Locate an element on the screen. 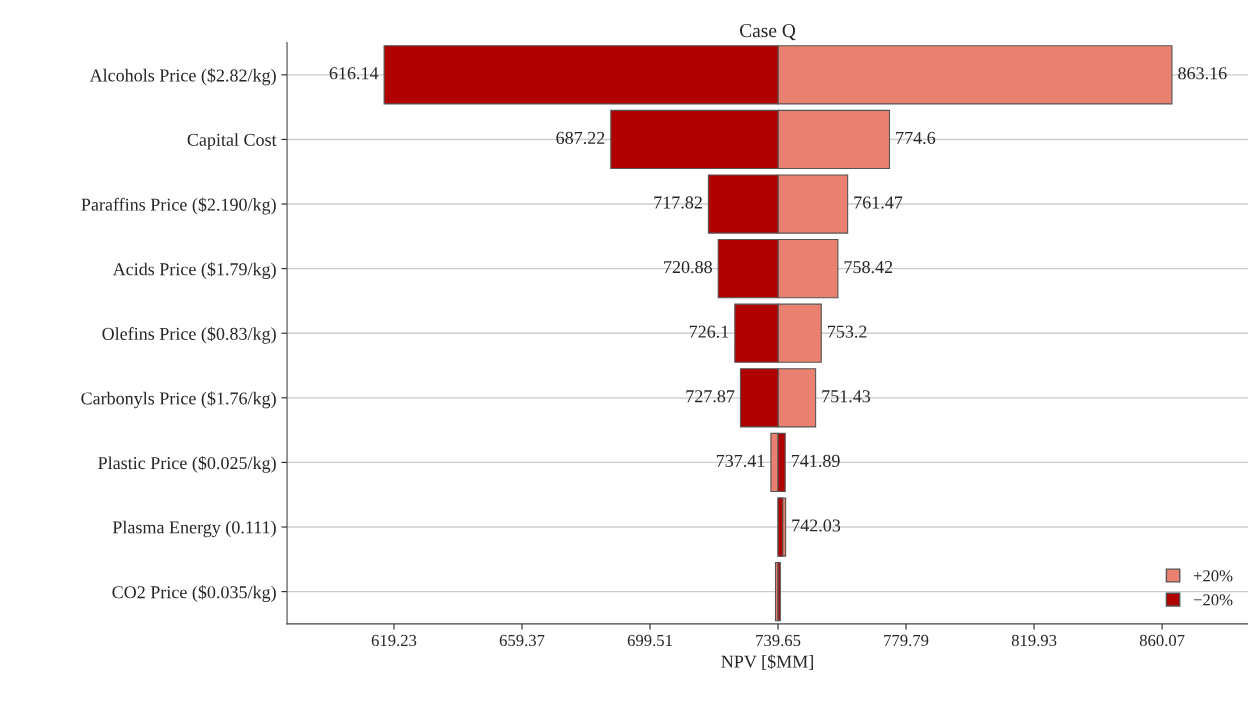 The width and height of the screenshot is (1248, 709). data-label: 742.03 is located at coordinates (816, 525).